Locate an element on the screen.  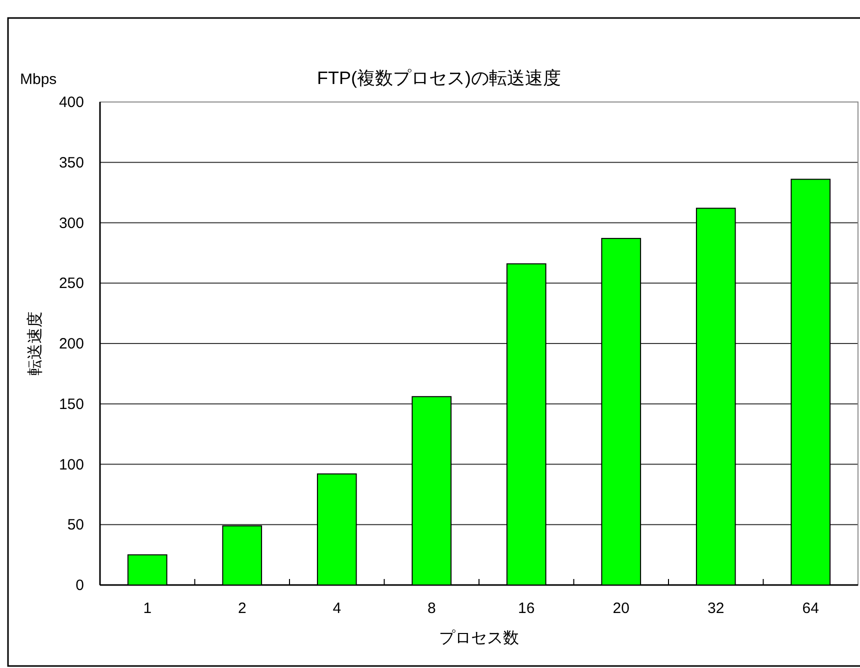
y-tick-label: 250 is located at coordinates (71, 283).